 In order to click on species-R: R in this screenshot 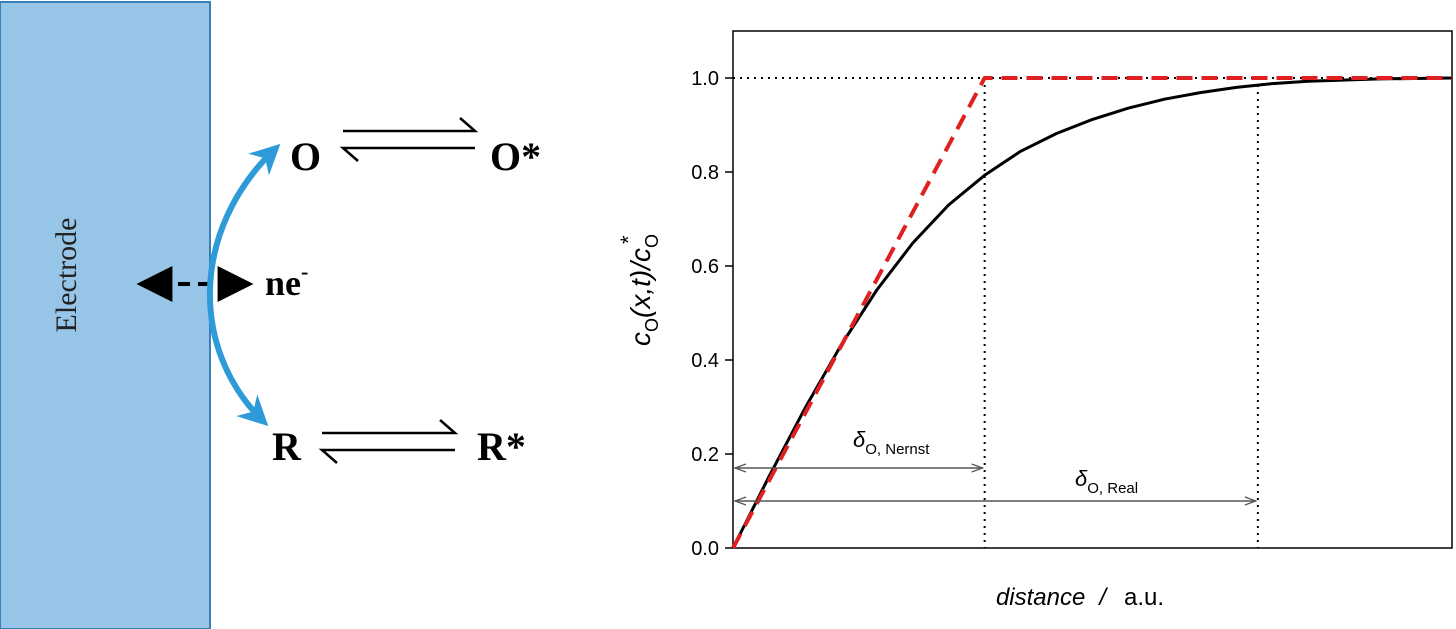, I will do `click(287, 446)`.